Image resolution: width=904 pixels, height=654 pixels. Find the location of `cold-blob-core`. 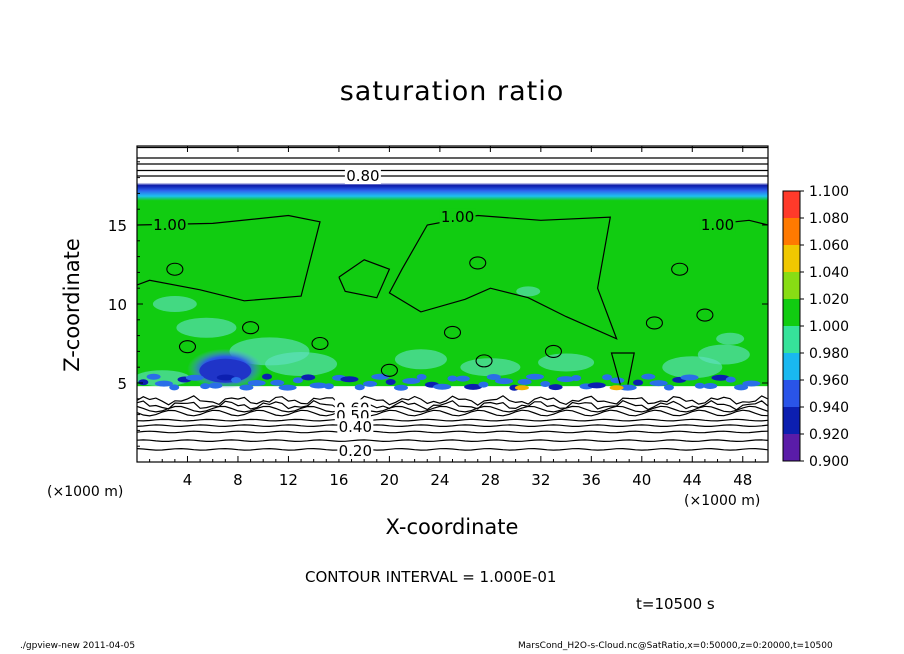

cold-blob-core is located at coordinates (225, 370).